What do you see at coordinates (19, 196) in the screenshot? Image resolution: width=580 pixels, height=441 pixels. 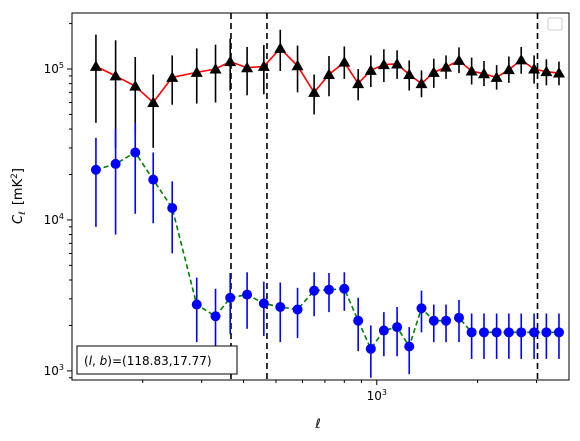 I see `y-axis-label: Cℓ[mK2]` at bounding box center [19, 196].